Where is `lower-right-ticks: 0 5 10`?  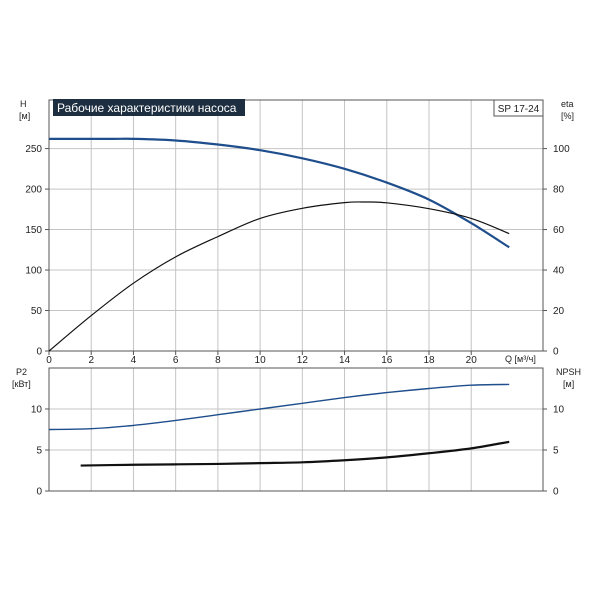 lower-right-ticks: 0 5 10 is located at coordinates (554, 451).